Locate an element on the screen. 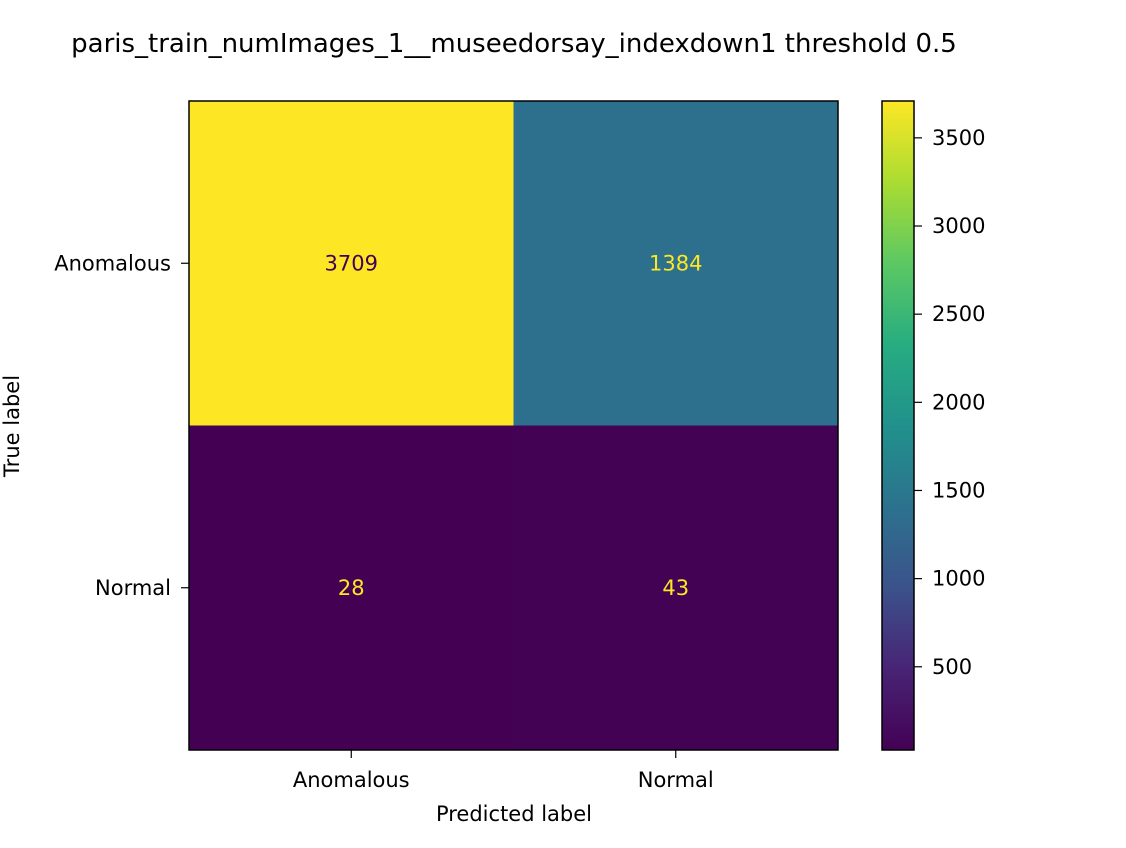  colorbar-ticks: 500 1000 1500 2000 2500 3000 3500 is located at coordinates (949, 402).